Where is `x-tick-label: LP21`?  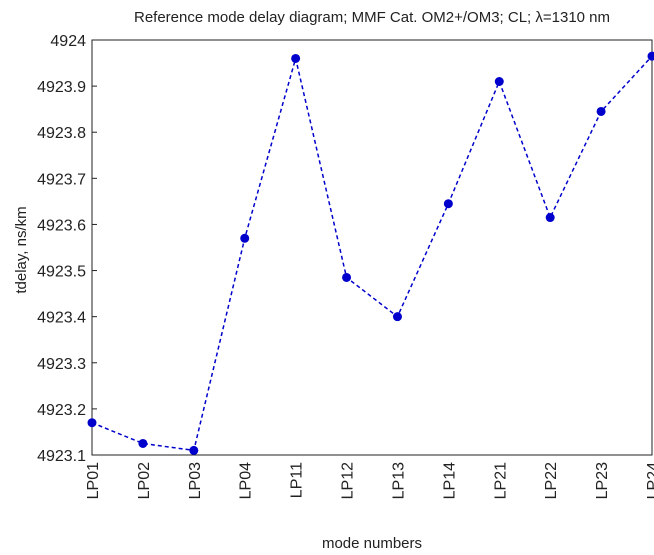
x-tick-label: LP21 is located at coordinates (500, 480).